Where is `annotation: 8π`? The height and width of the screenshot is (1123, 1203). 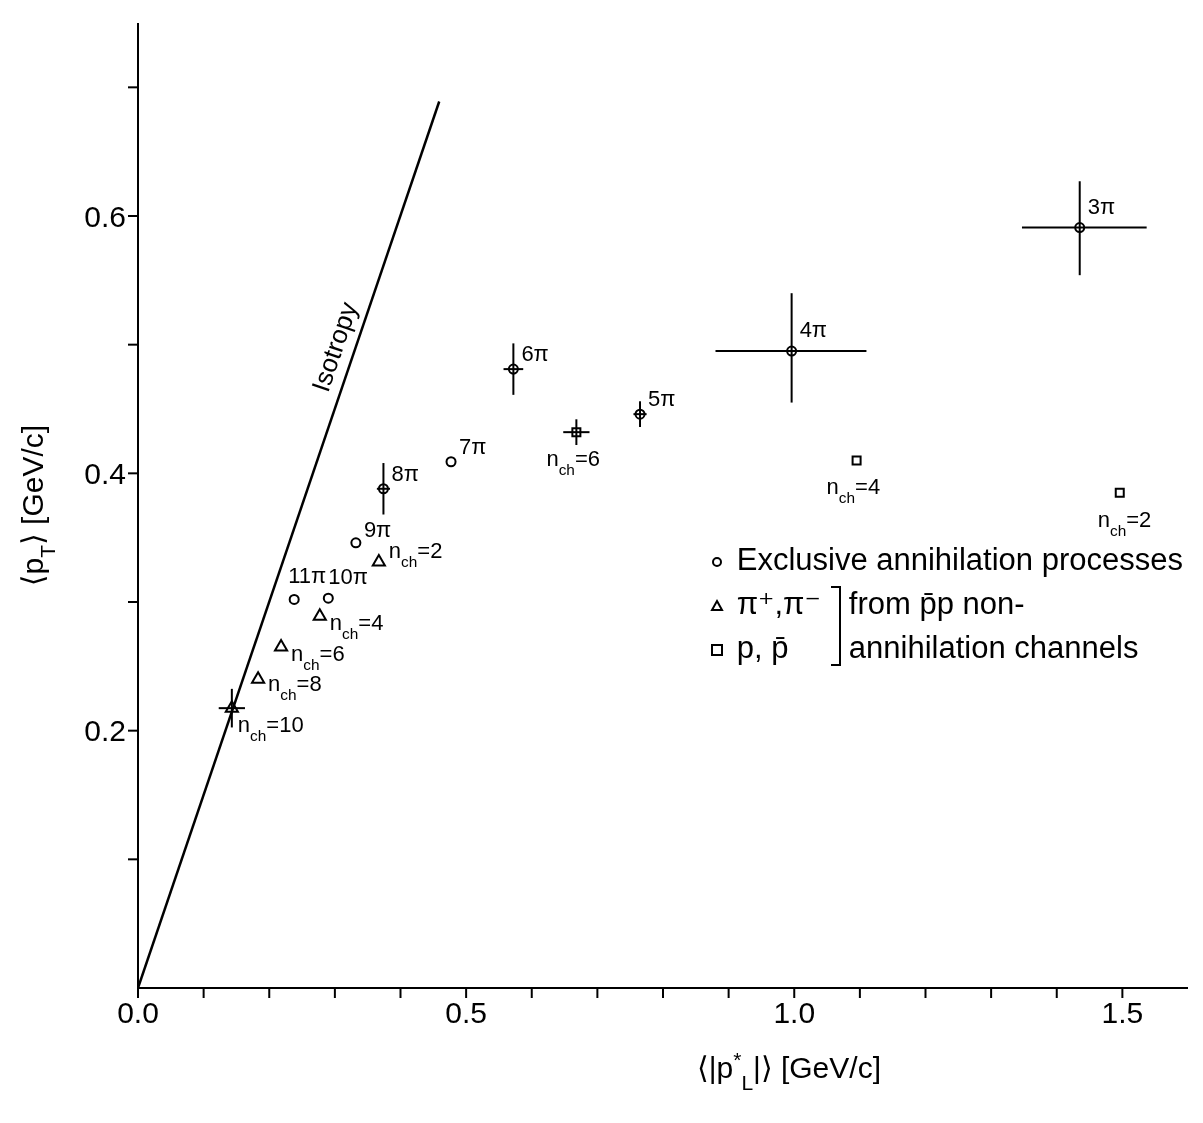
annotation: 8π is located at coordinates (405, 473).